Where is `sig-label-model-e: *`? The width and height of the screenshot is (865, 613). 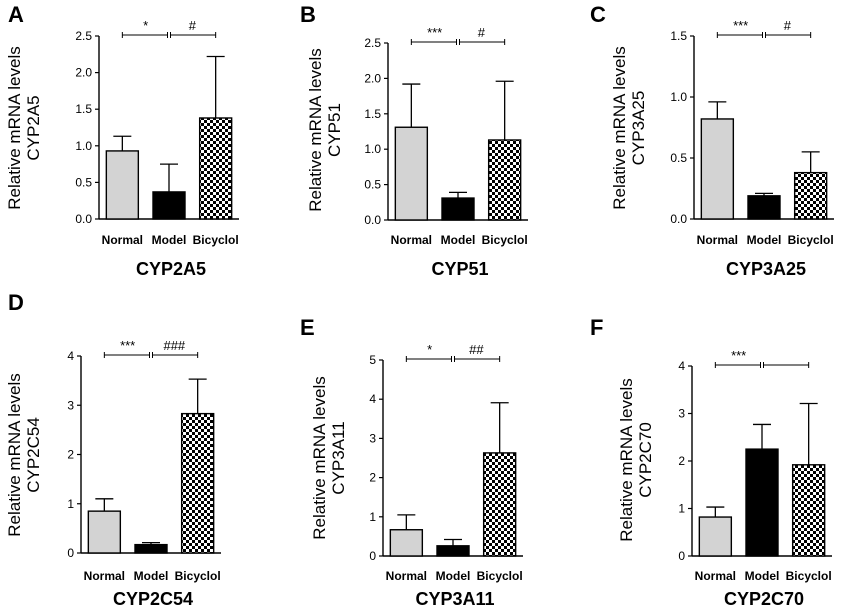
sig-label-model-e: * is located at coordinates (429, 349).